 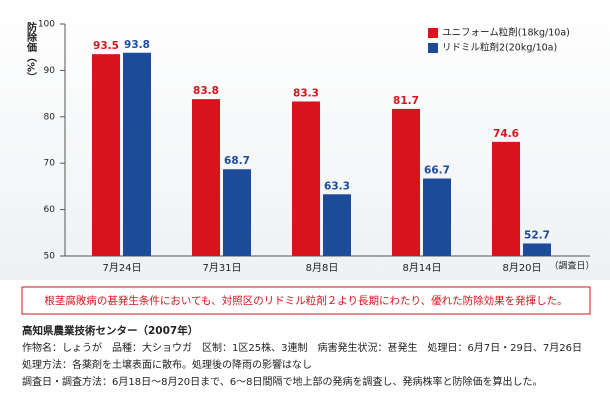 I want to click on note-line: 処理方法：各薬剤を土壌表面に散布。処理後の降雨の影響はなし, so click(x=167, y=364).